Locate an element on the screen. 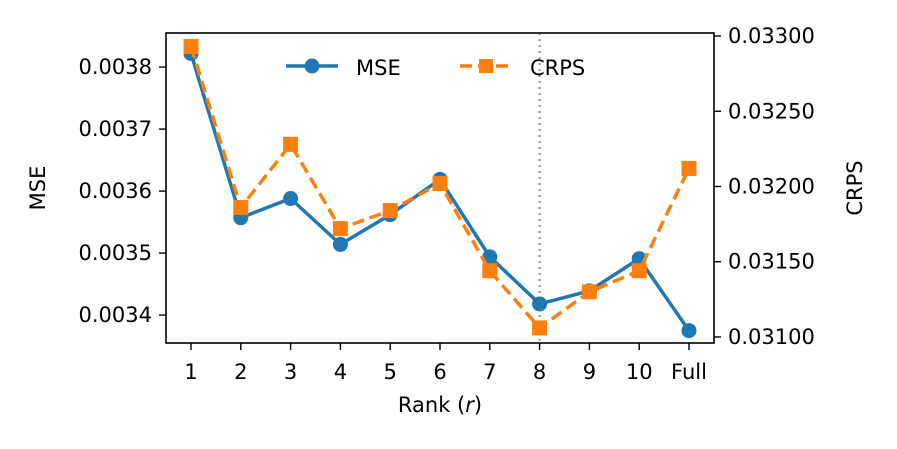  x-tick-label: 10 is located at coordinates (639, 372).